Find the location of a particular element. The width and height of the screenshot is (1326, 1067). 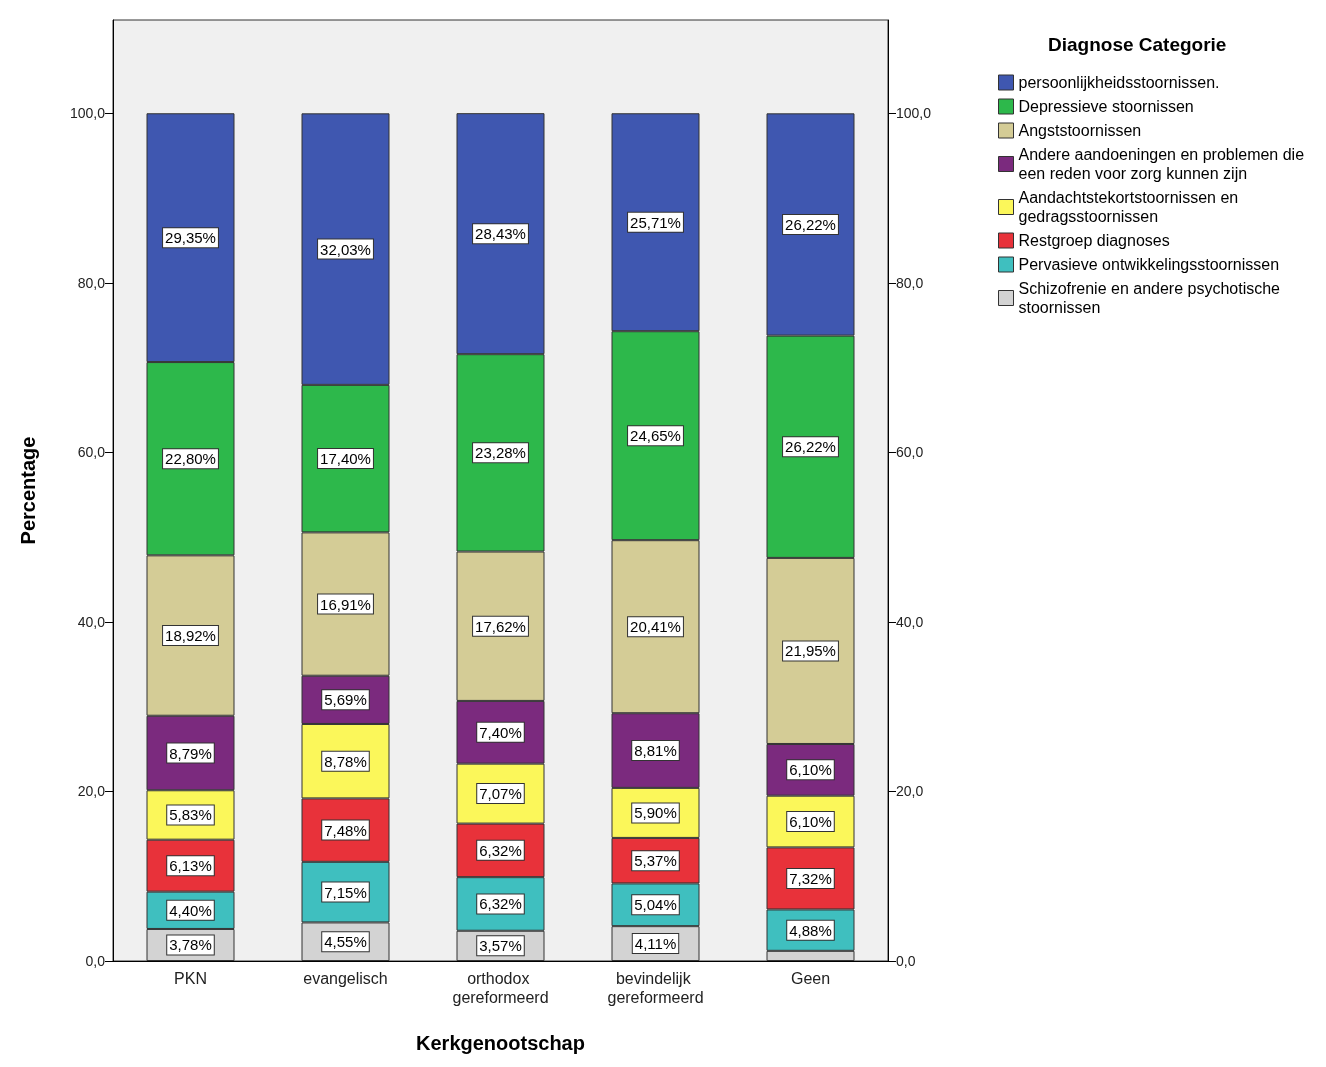

y2-tick-label: 40,0 is located at coordinates (910, 621).